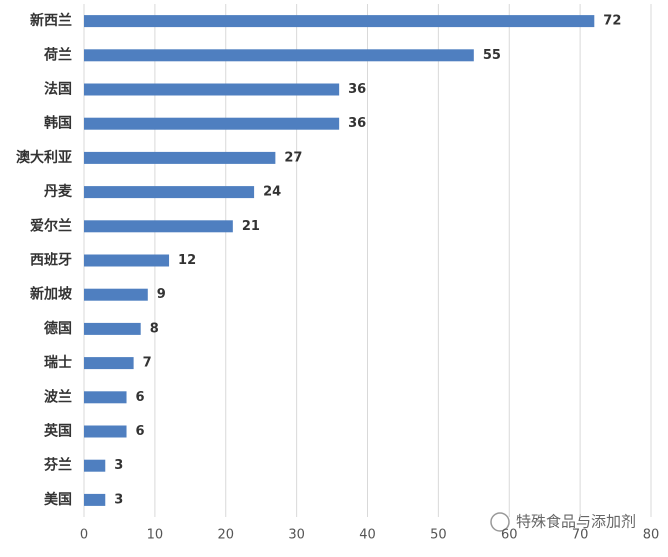 The width and height of the screenshot is (668, 557). I want to click on y-tick-label: 荷兰, so click(57, 54).